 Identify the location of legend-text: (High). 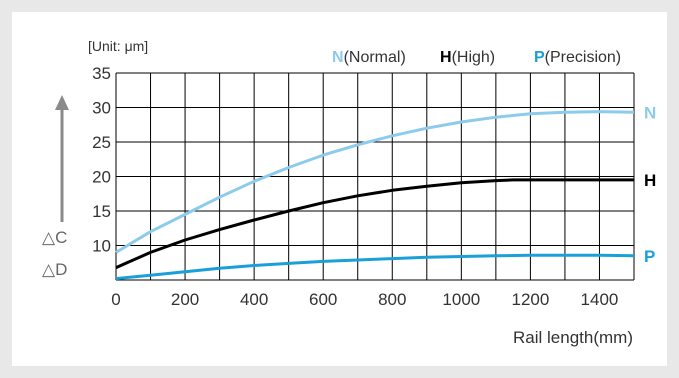
(474, 57).